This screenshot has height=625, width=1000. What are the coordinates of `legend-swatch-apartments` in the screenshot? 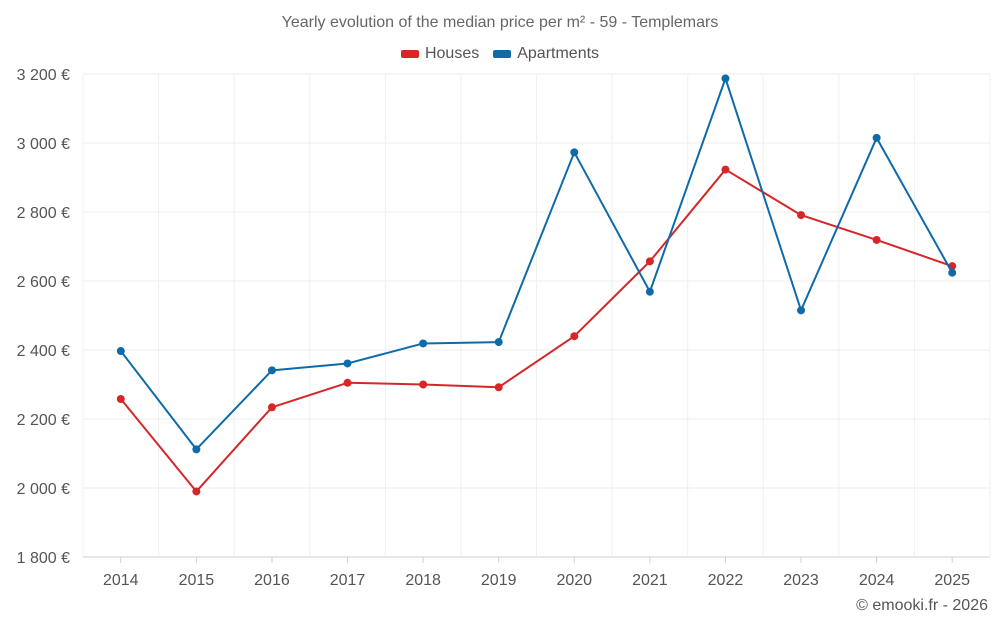 It's located at (502, 54).